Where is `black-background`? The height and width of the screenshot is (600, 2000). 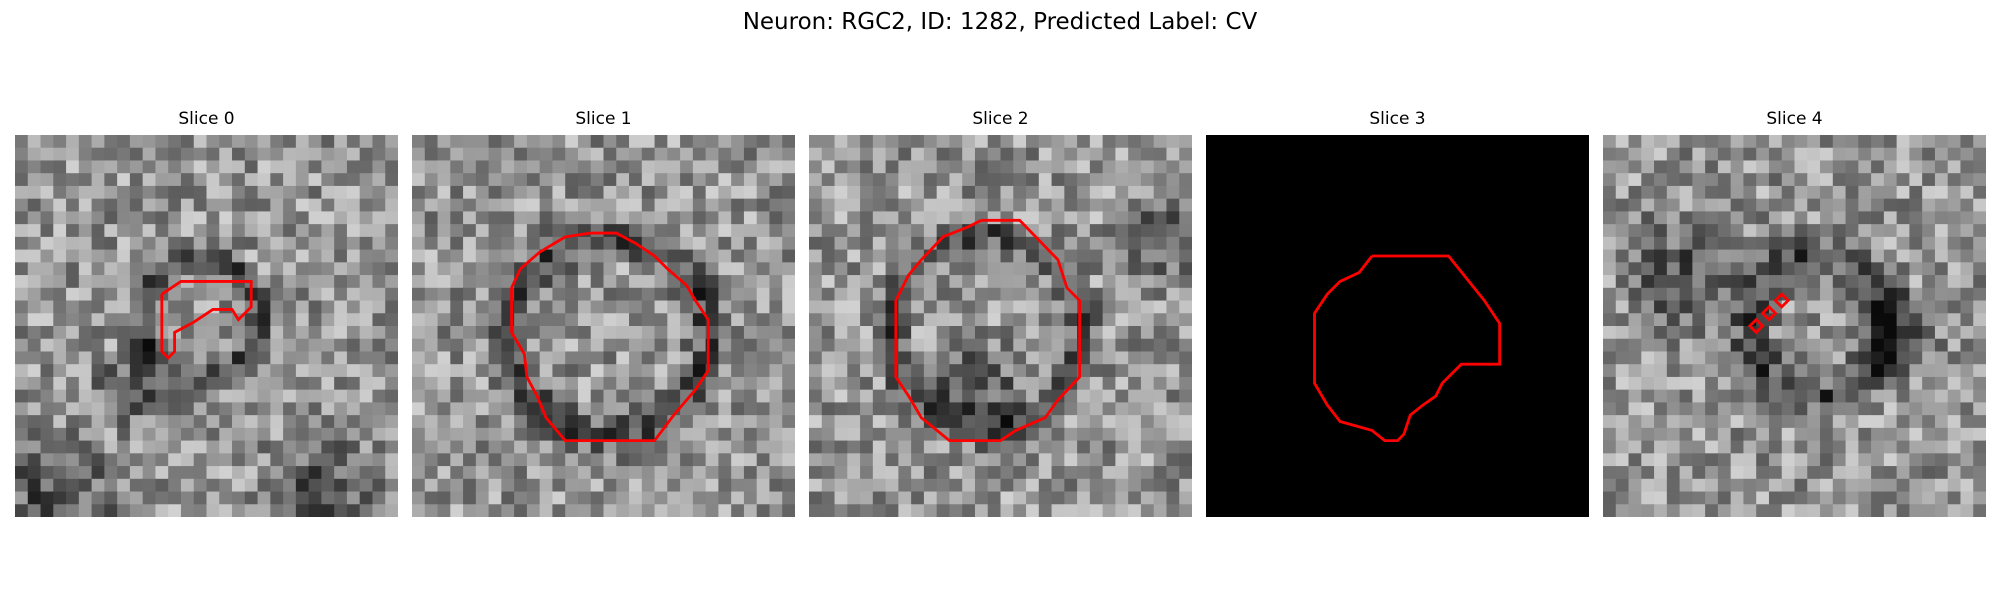
black-background is located at coordinates (1397, 326).